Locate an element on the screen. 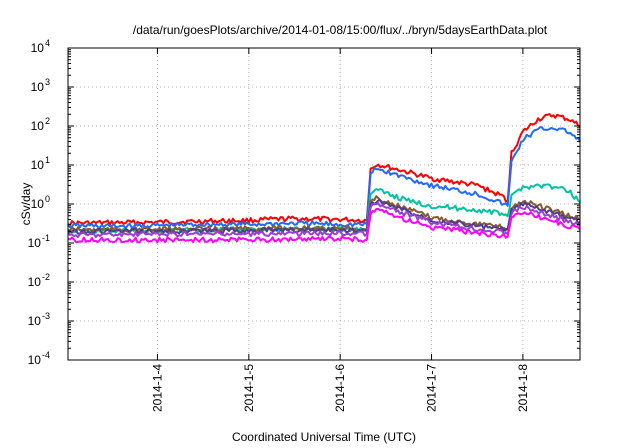 This screenshot has width=640, height=448. y-axis-label: cSv/day is located at coordinates (26, 204).